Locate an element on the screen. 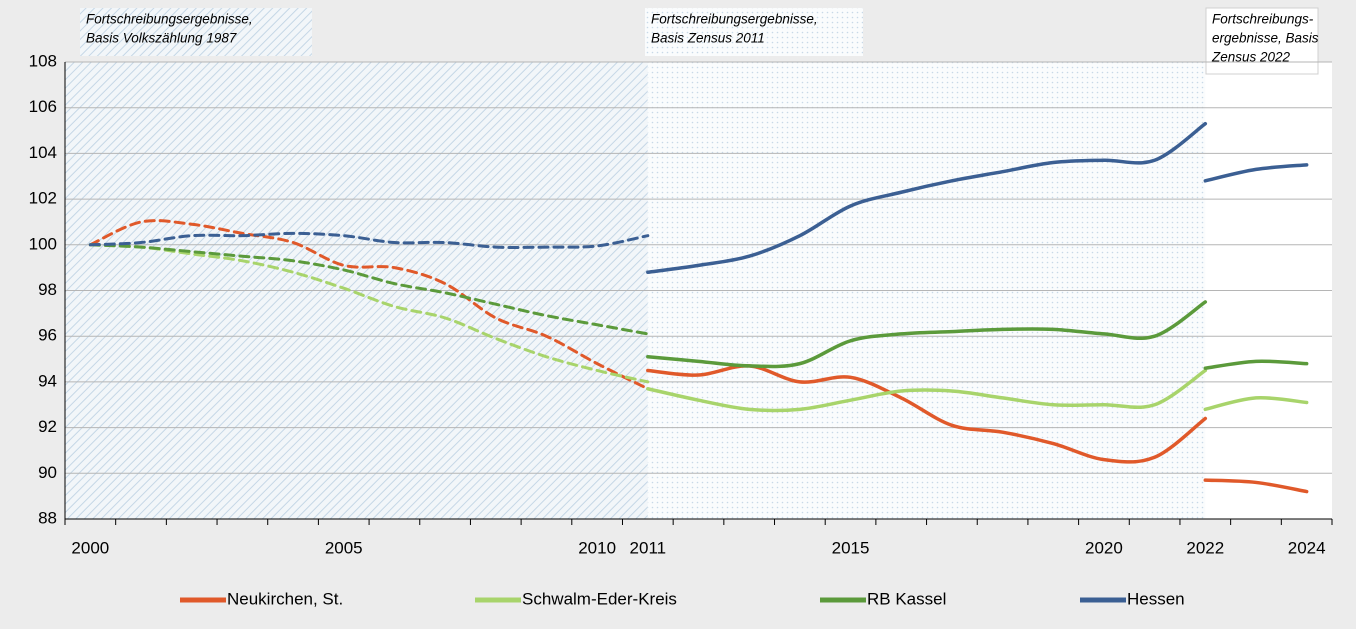 The height and width of the screenshot is (629, 1356). y-tick-label: 96 is located at coordinates (47, 335).